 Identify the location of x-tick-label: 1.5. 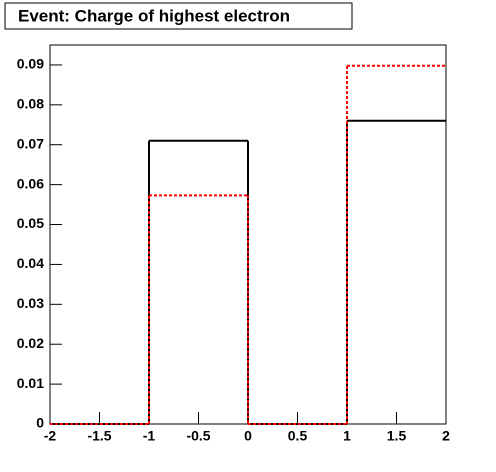
(397, 436).